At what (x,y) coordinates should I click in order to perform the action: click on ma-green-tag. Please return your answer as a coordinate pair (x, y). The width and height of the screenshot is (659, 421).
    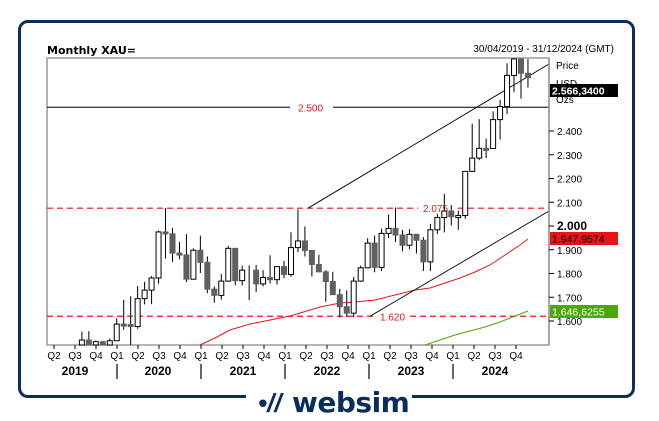
    Looking at the image, I should click on (584, 311).